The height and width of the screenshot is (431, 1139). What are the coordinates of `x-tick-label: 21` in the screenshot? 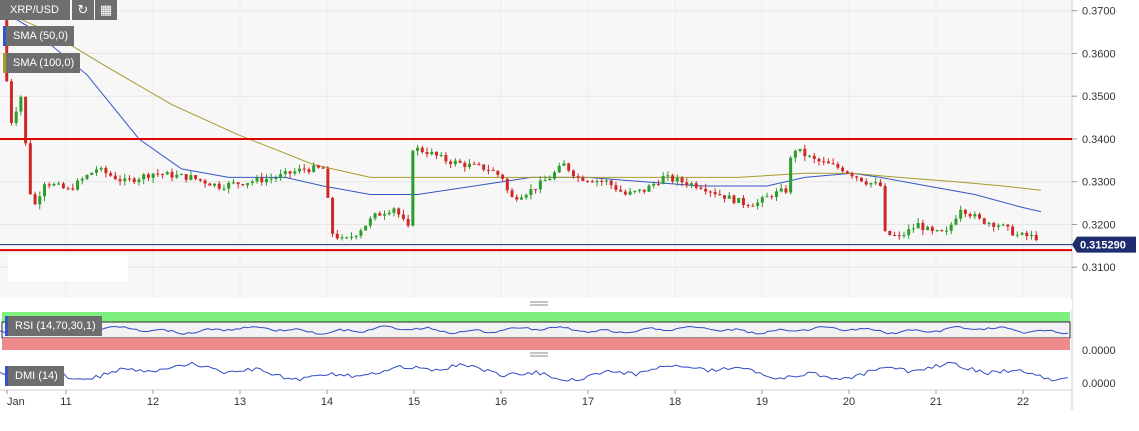 It's located at (936, 402).